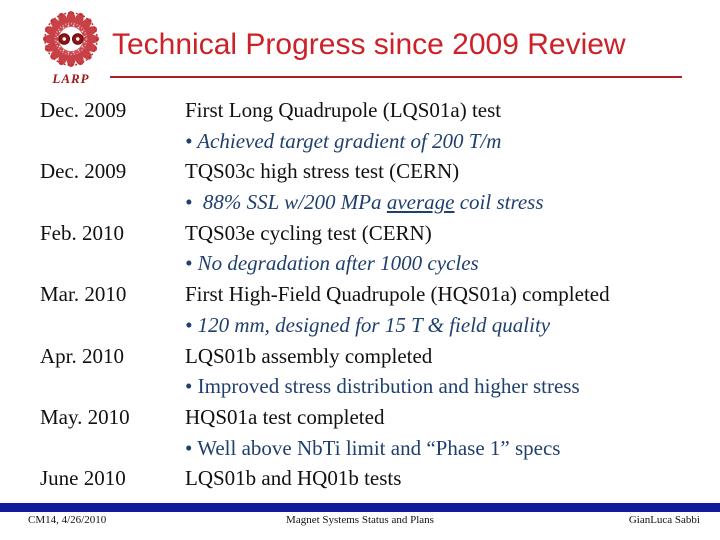 The height and width of the screenshot is (540, 720). What do you see at coordinates (309, 355) in the screenshot?
I see `timeline-event: LQS01b assembly completed` at bounding box center [309, 355].